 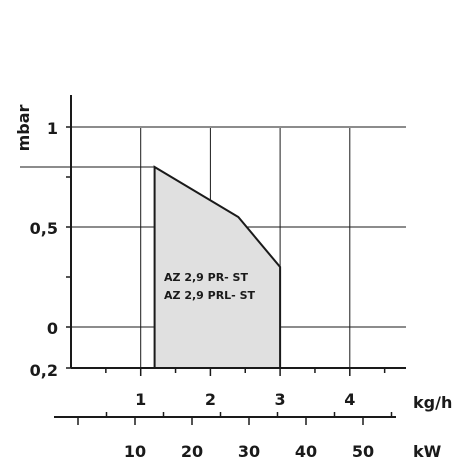 What do you see at coordinates (192, 450) in the screenshot?
I see `x2-tick-label: 20` at bounding box center [192, 450].